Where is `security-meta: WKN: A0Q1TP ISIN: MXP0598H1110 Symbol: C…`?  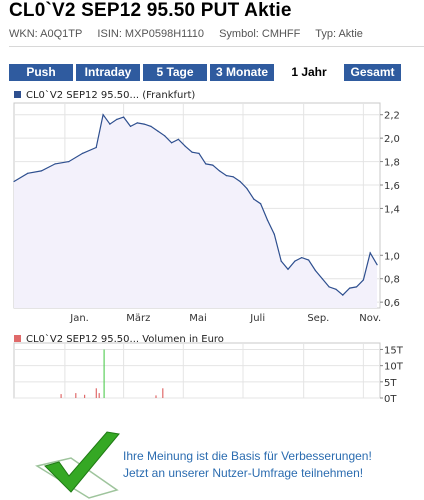 security-meta: WKN: A0Q1TP ISIN: MXP0598H1110 Symbol: C… is located at coordinates (216, 37).